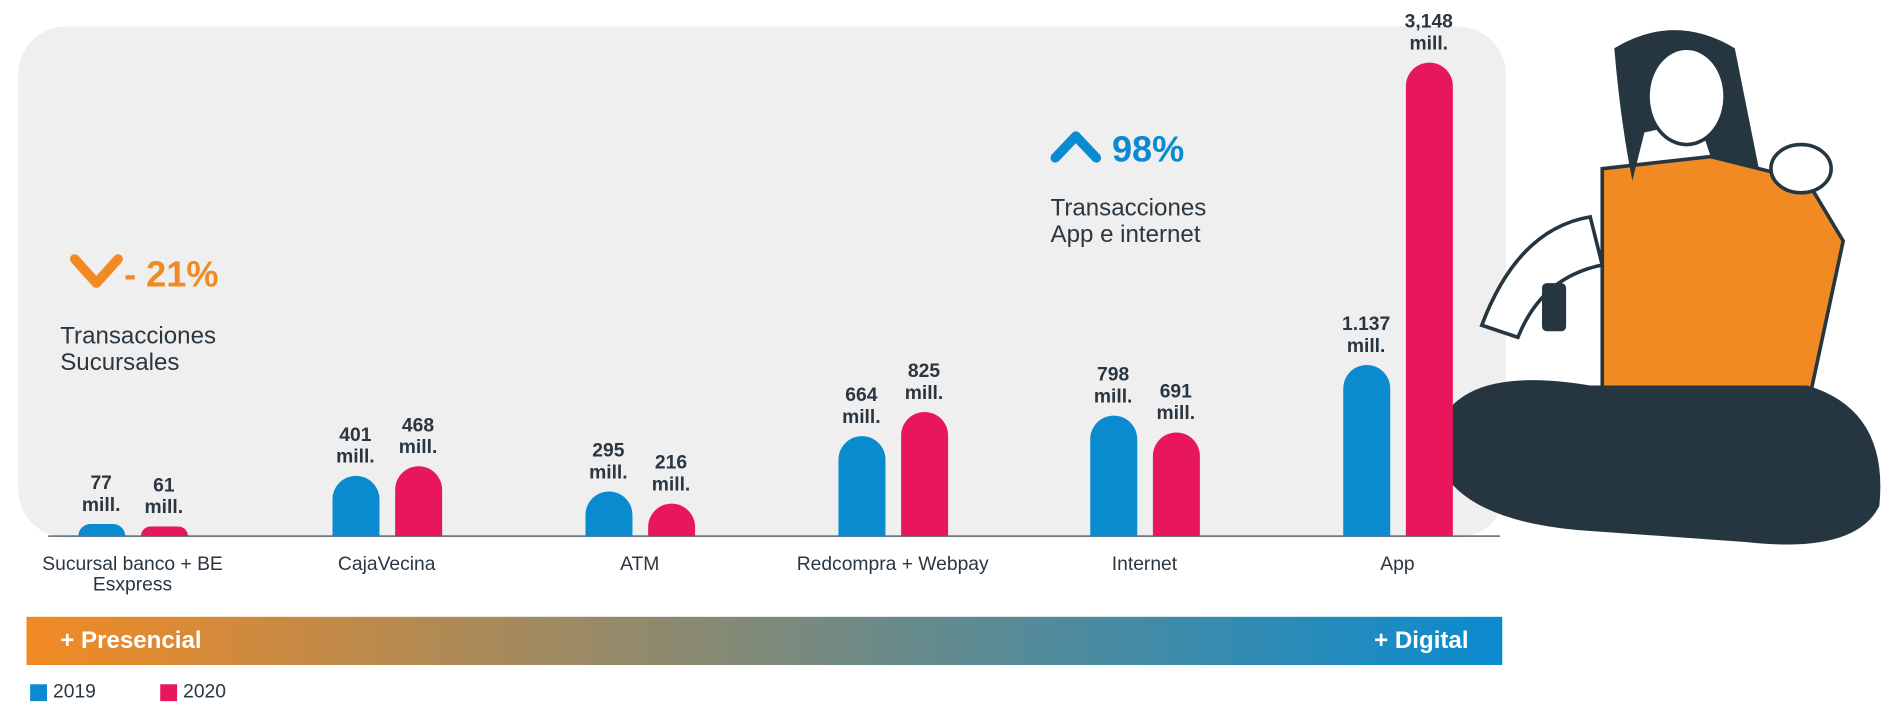 Image resolution: width=1889 pixels, height=704 pixels. I want to click on scale-label: + Digital, so click(1421, 641).